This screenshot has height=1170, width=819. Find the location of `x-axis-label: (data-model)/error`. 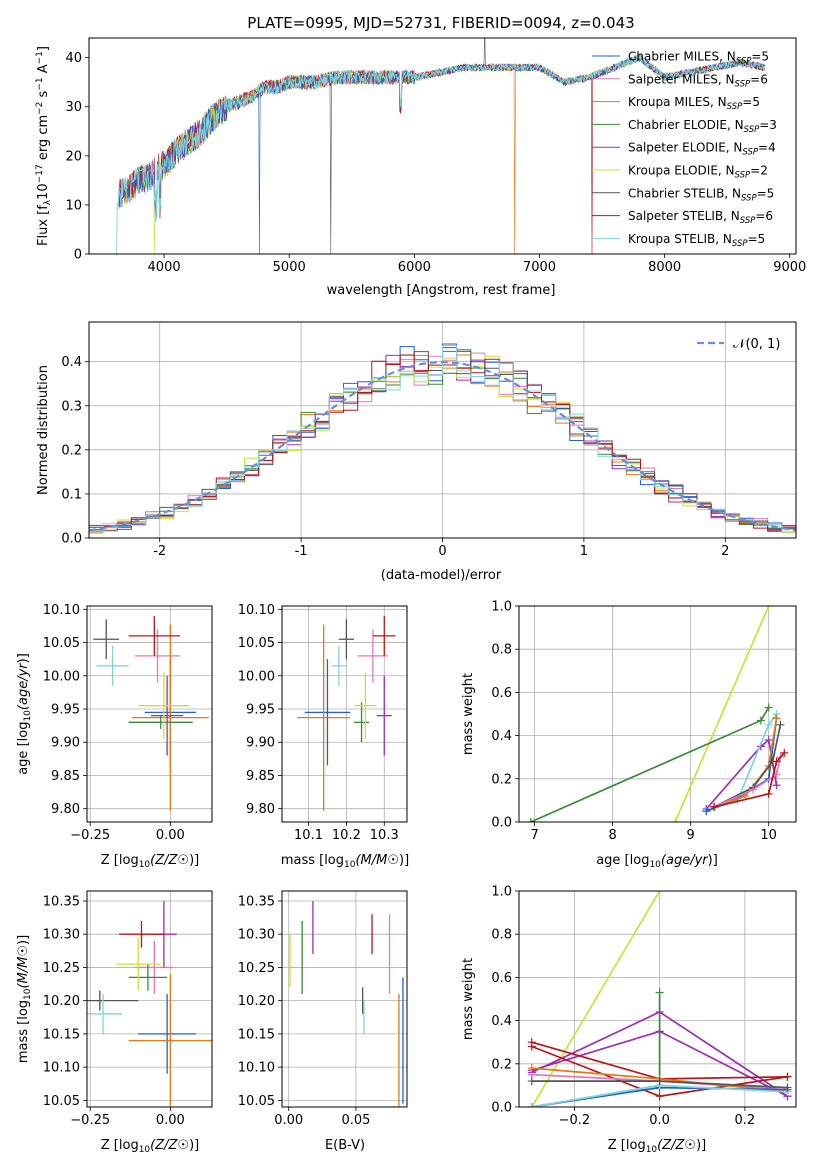

x-axis-label: (data-model)/error is located at coordinates (441, 575).